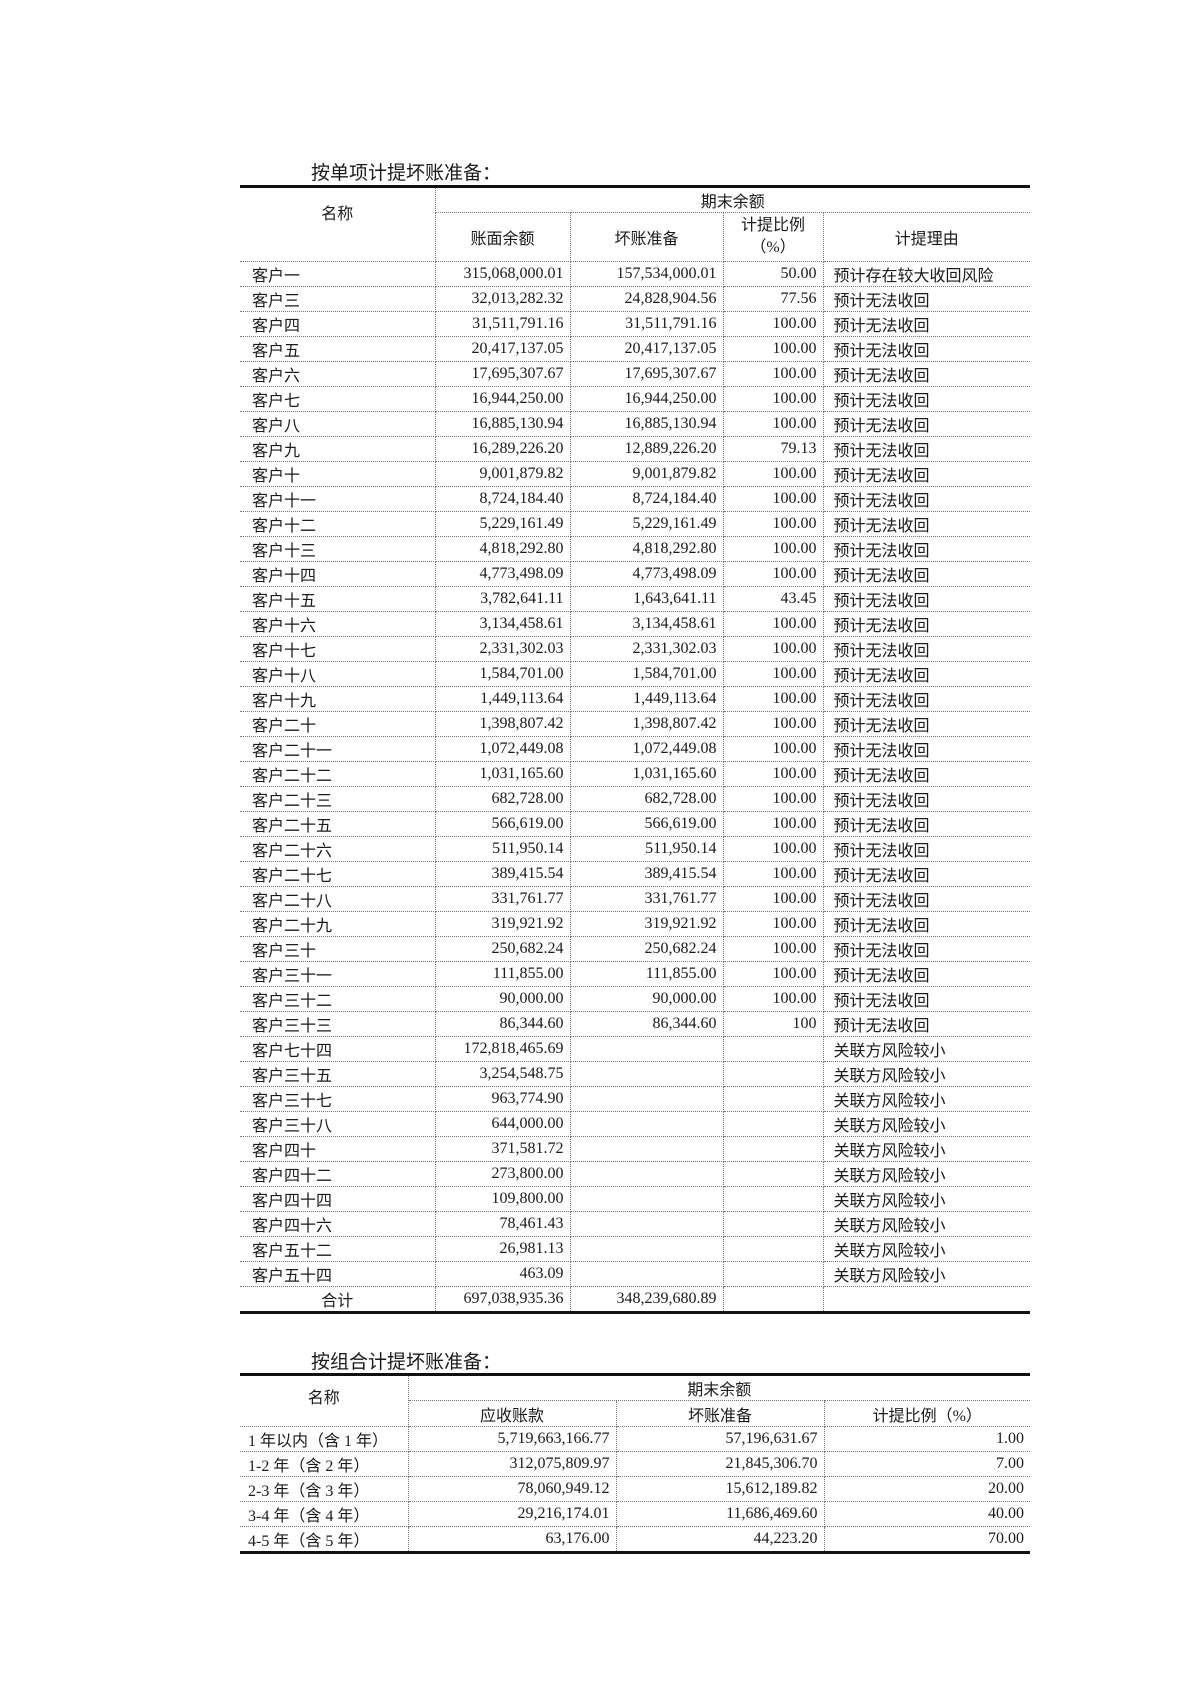 The image size is (1200, 1697). What do you see at coordinates (926, 1299) in the screenshot?
I see `reason-cell` at bounding box center [926, 1299].